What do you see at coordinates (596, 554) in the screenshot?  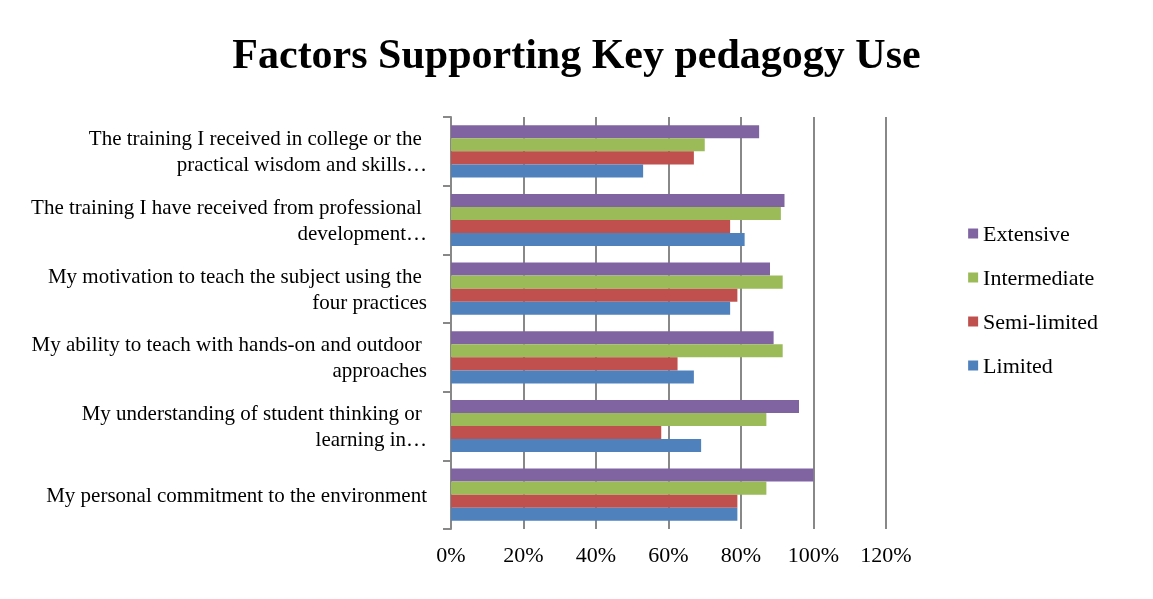 I see `x-tick-label: 40%` at bounding box center [596, 554].